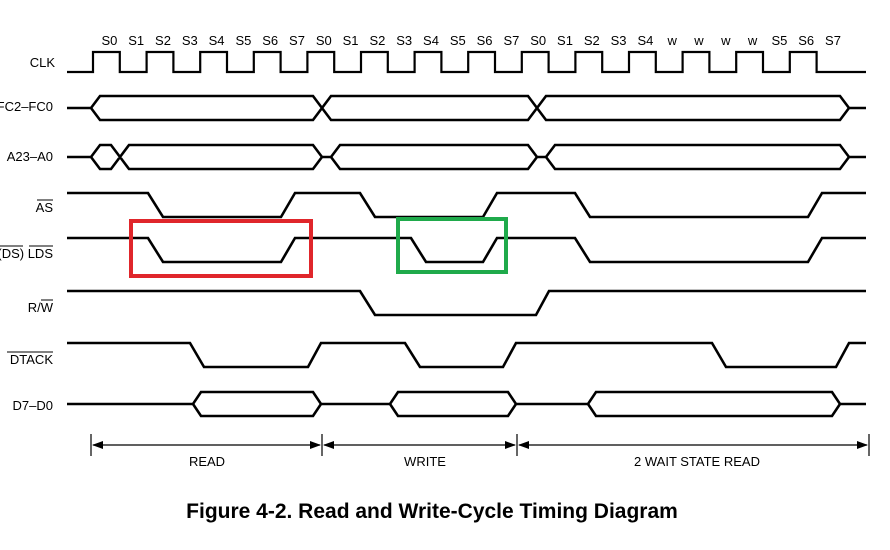 This screenshot has height=550, width=890. What do you see at coordinates (466, 205) in the screenshot?
I see `as-waveform` at bounding box center [466, 205].